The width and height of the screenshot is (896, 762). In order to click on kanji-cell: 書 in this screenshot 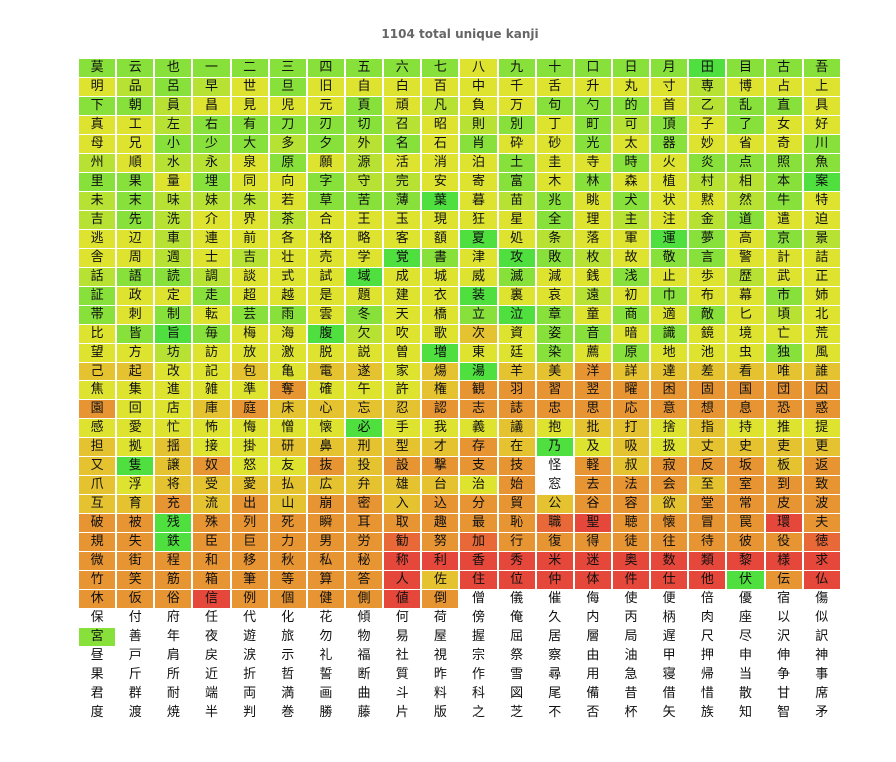, I will do `click(440, 257)`.